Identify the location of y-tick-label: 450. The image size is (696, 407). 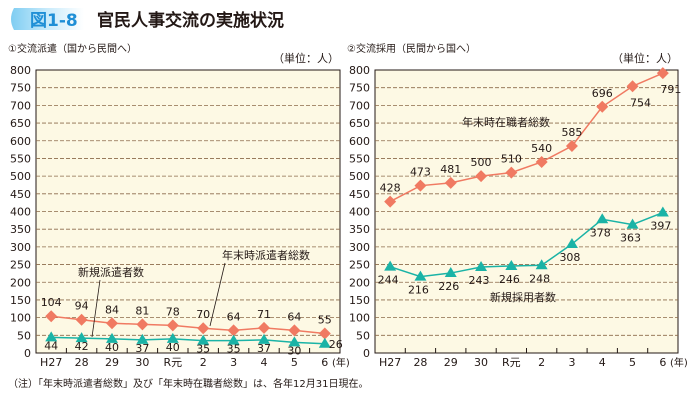
(359, 194).